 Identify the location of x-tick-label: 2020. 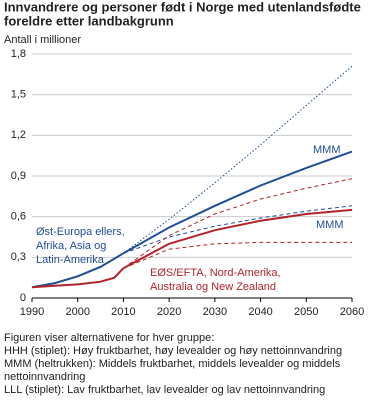
(169, 312).